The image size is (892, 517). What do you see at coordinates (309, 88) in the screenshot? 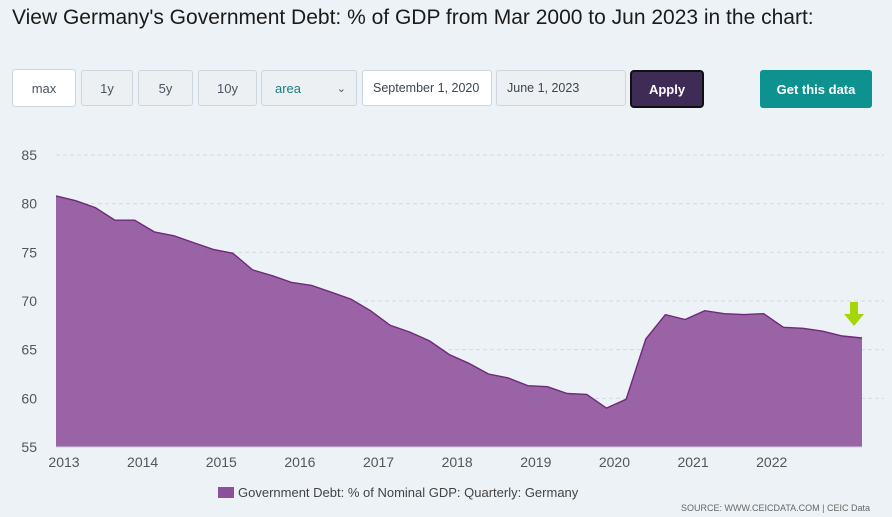
I see `chart-type-select: area ⌄` at bounding box center [309, 88].